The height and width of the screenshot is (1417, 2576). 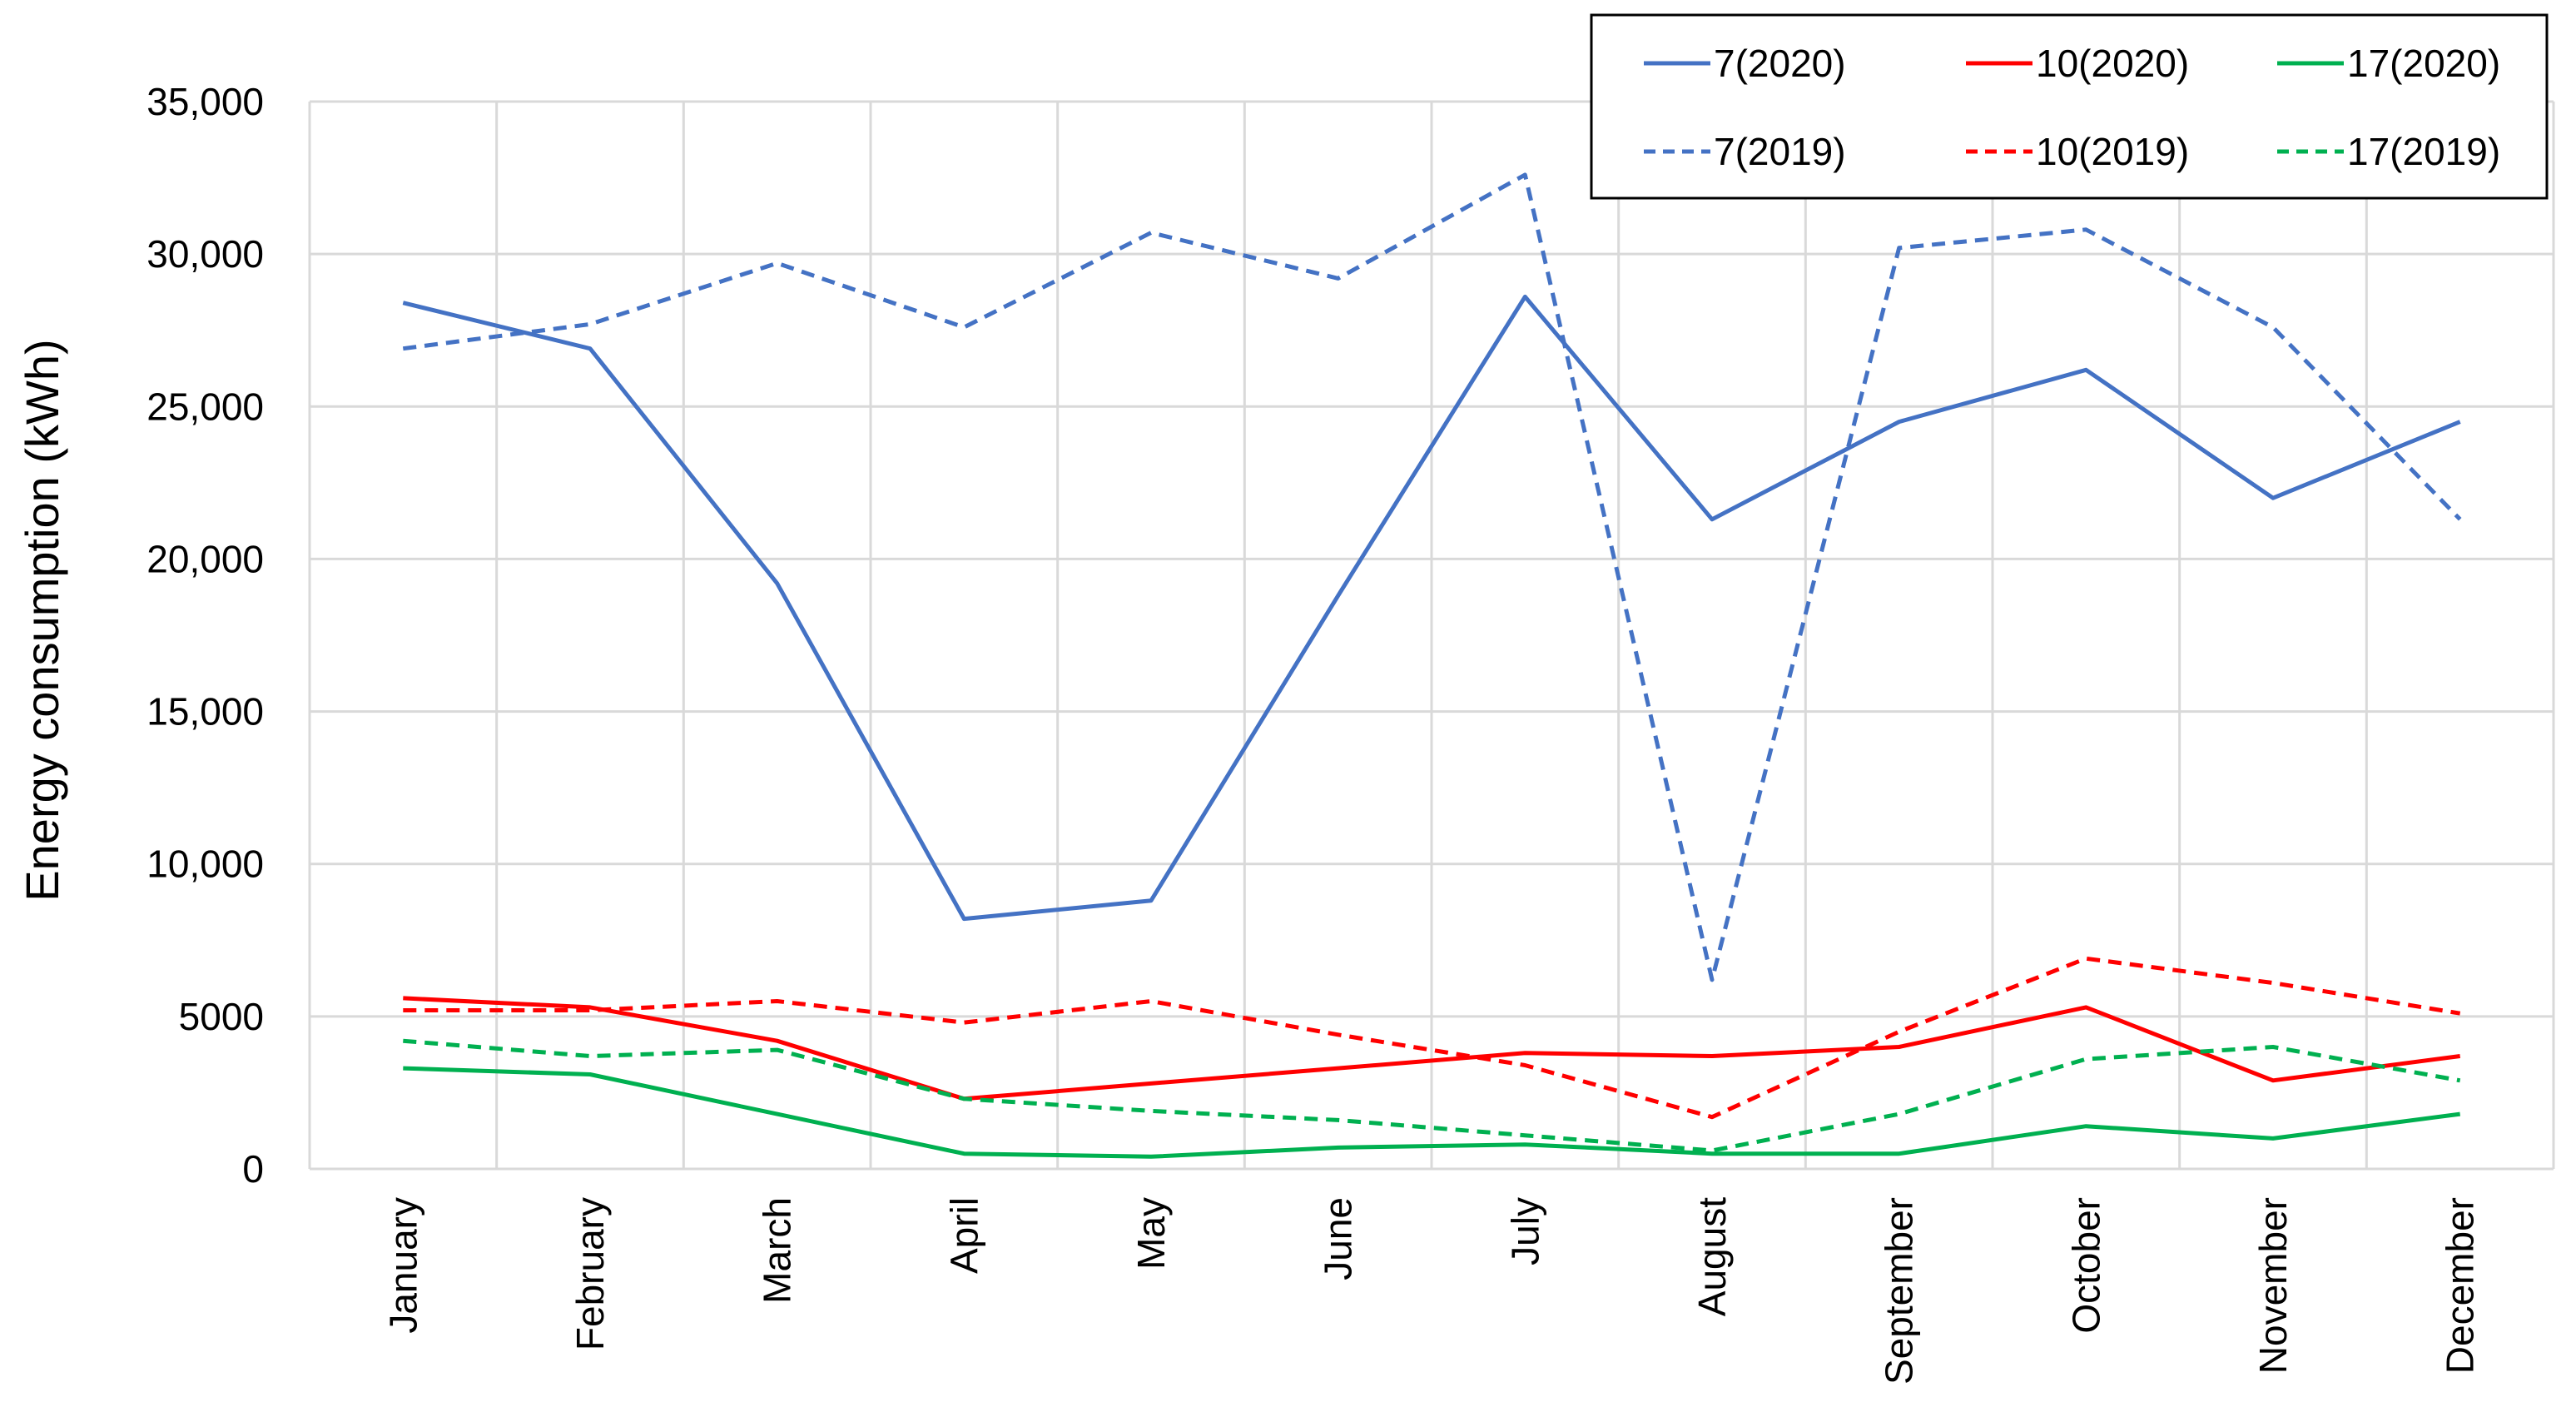 I want to click on x-tick-label: October, so click(x=2085, y=1265).